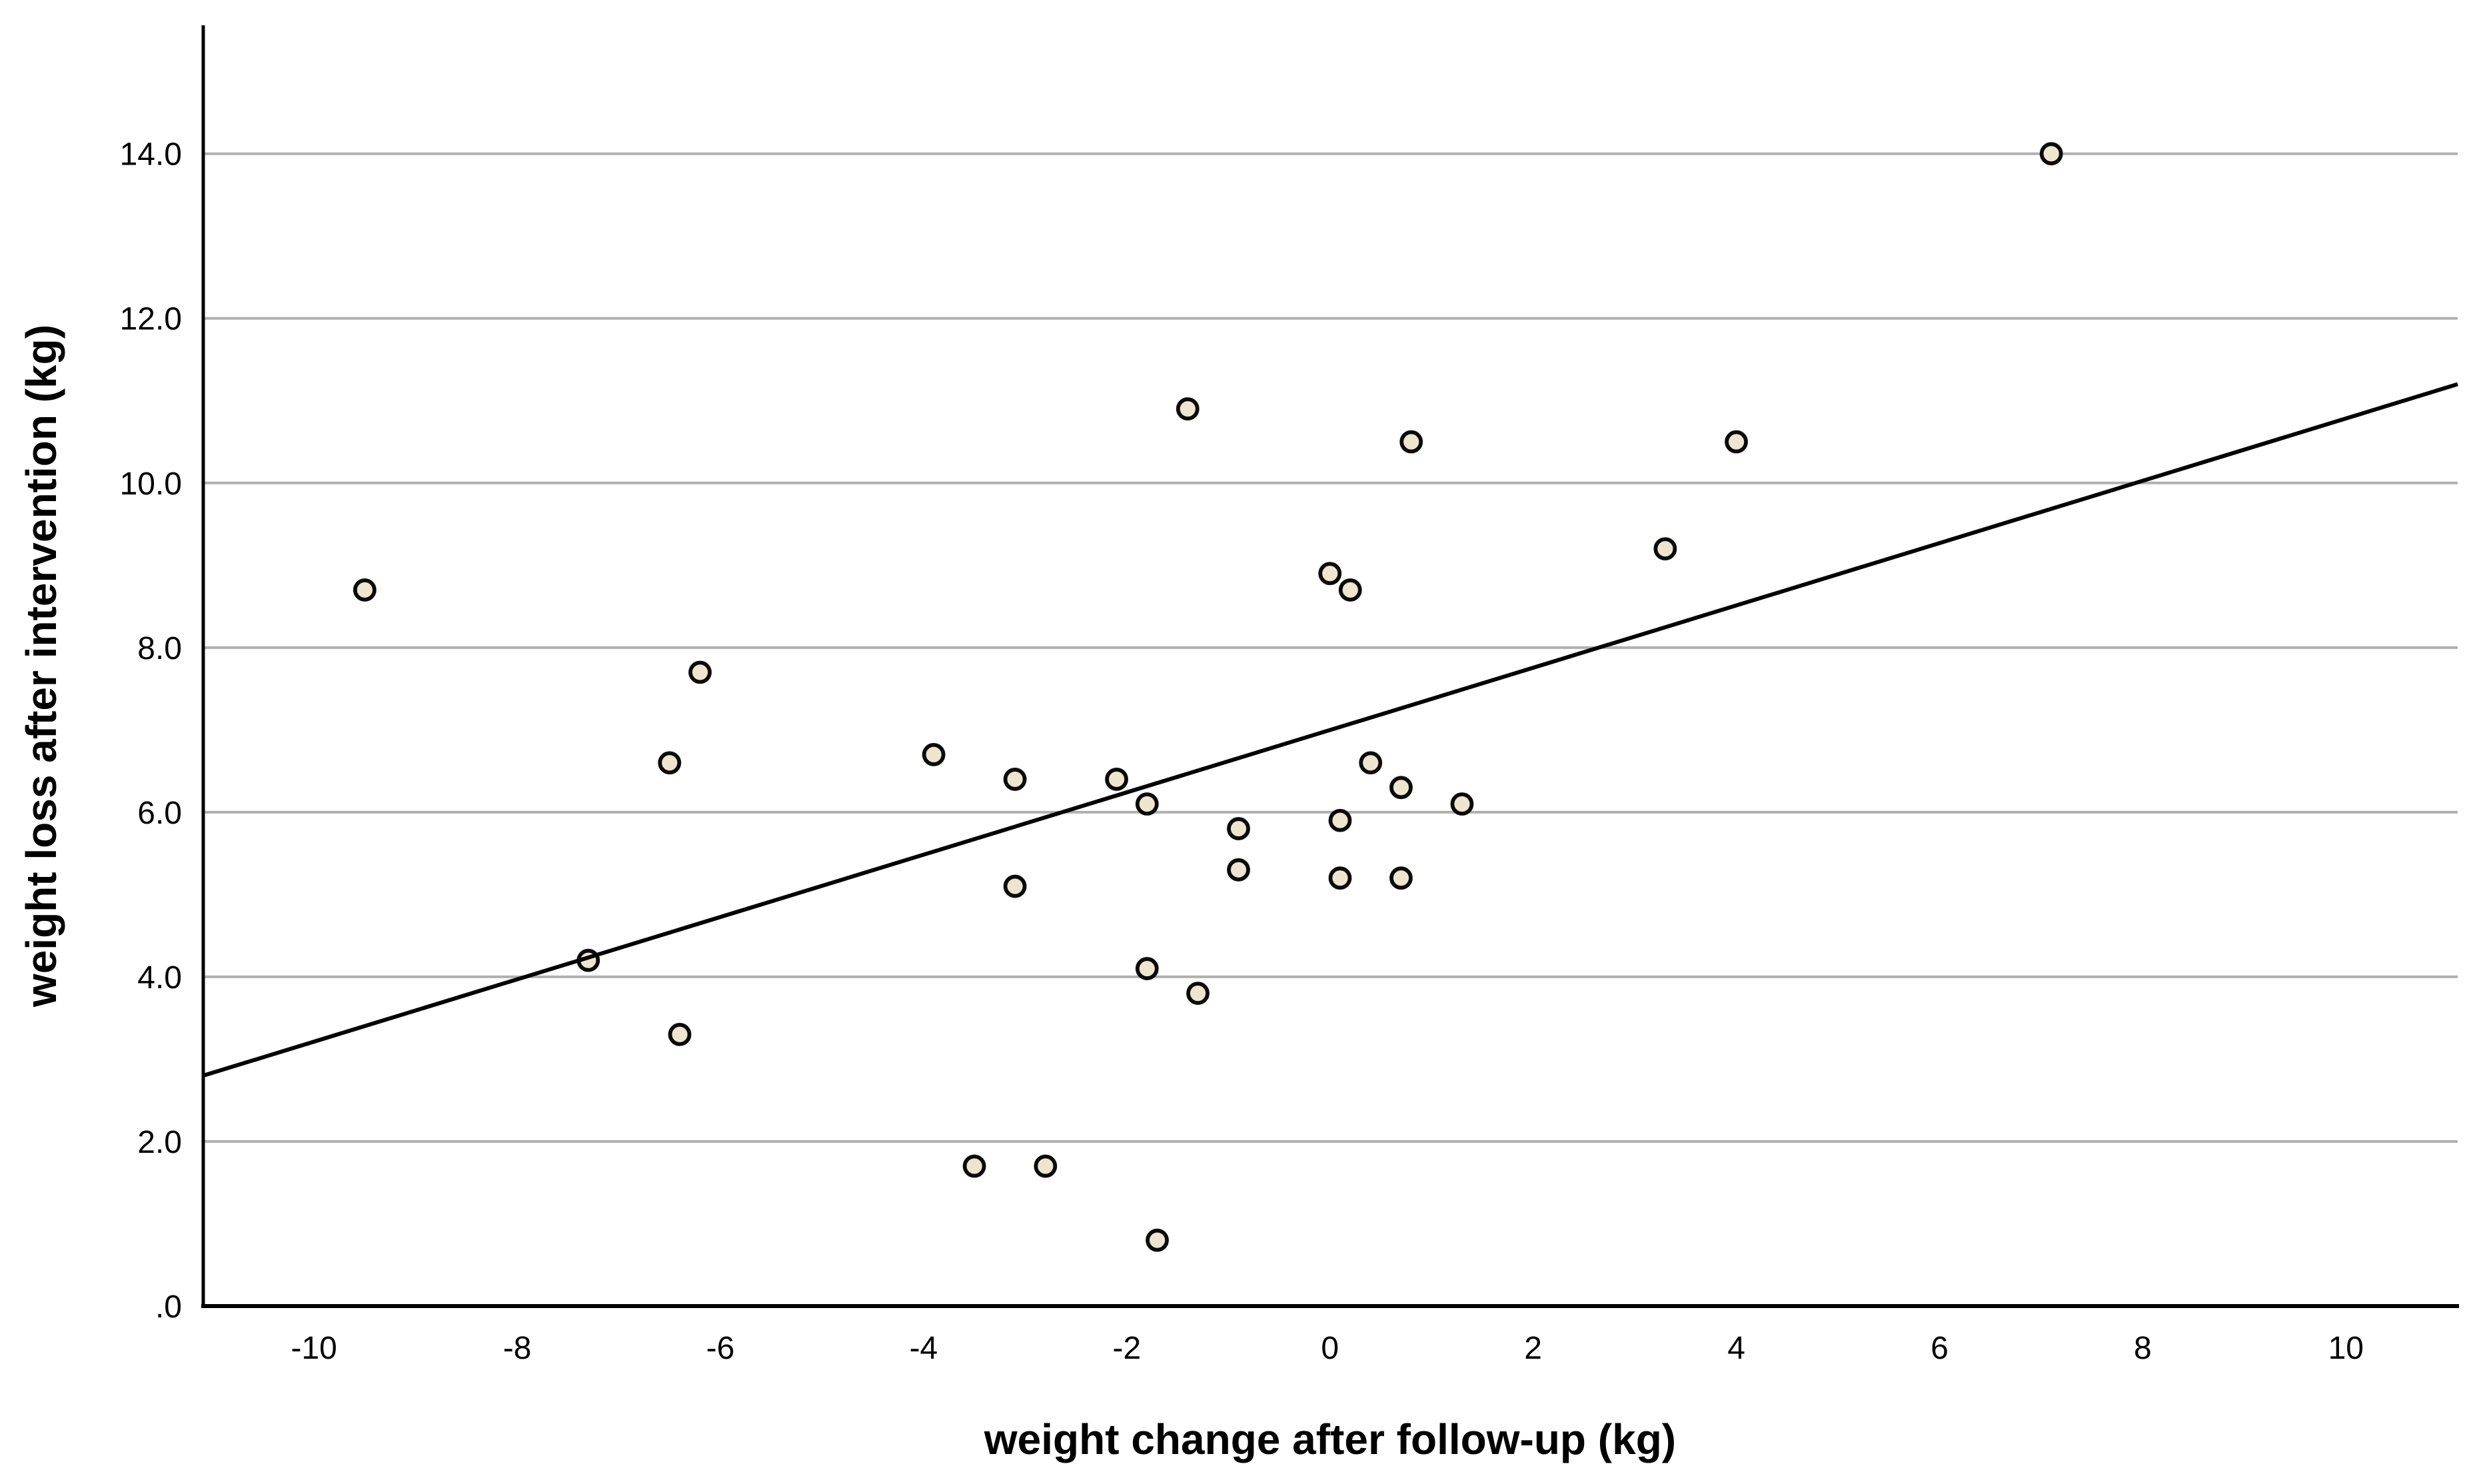 This screenshot has width=2485, height=1484. Describe the element at coordinates (2346, 1348) in the screenshot. I see `x-tick-label: 10` at that location.